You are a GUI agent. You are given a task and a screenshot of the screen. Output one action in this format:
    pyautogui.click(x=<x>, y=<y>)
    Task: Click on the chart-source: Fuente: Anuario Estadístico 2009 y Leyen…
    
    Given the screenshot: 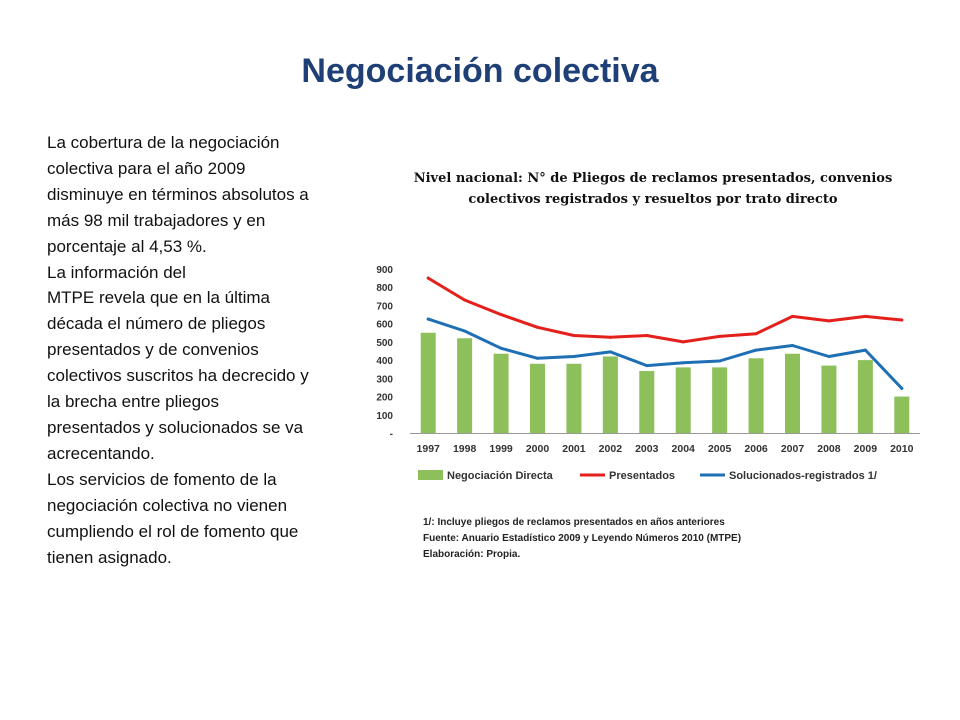 What is the action you would take?
    pyautogui.click(x=582, y=538)
    